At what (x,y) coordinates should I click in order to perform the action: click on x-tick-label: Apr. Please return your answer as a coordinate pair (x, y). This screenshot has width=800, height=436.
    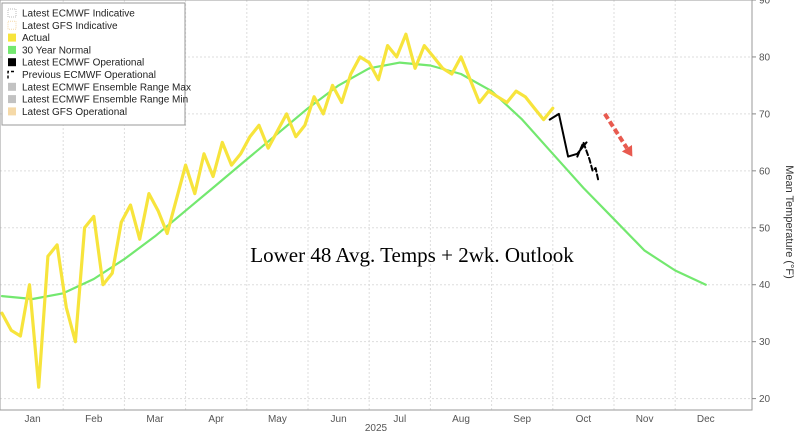
    Looking at the image, I should click on (216, 419).